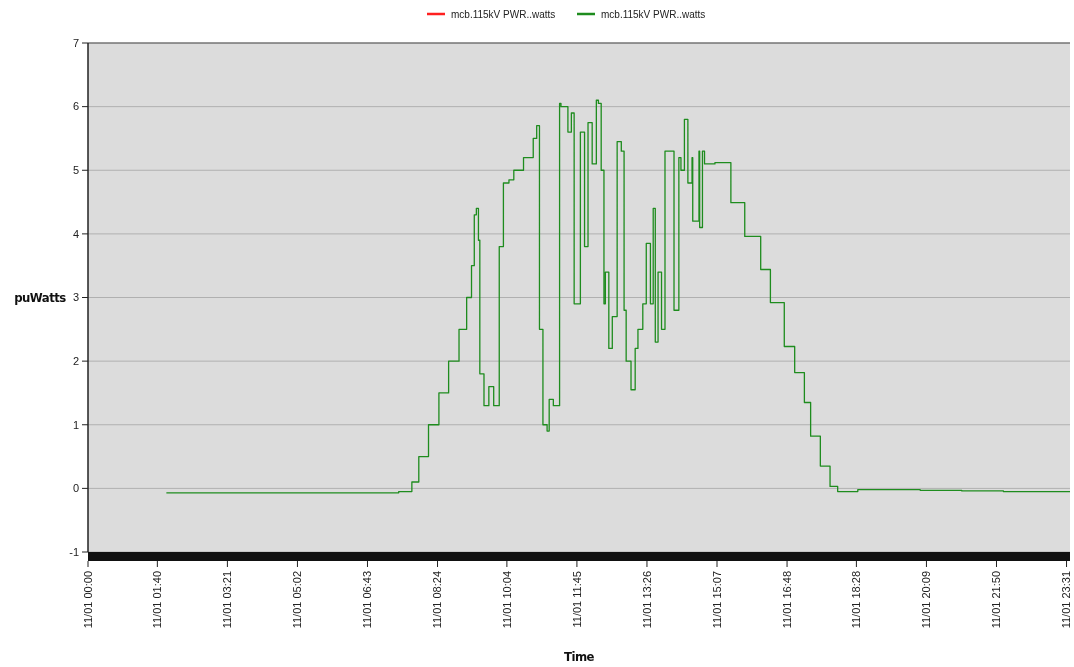  I want to click on y-tick-label: 7, so click(75, 42).